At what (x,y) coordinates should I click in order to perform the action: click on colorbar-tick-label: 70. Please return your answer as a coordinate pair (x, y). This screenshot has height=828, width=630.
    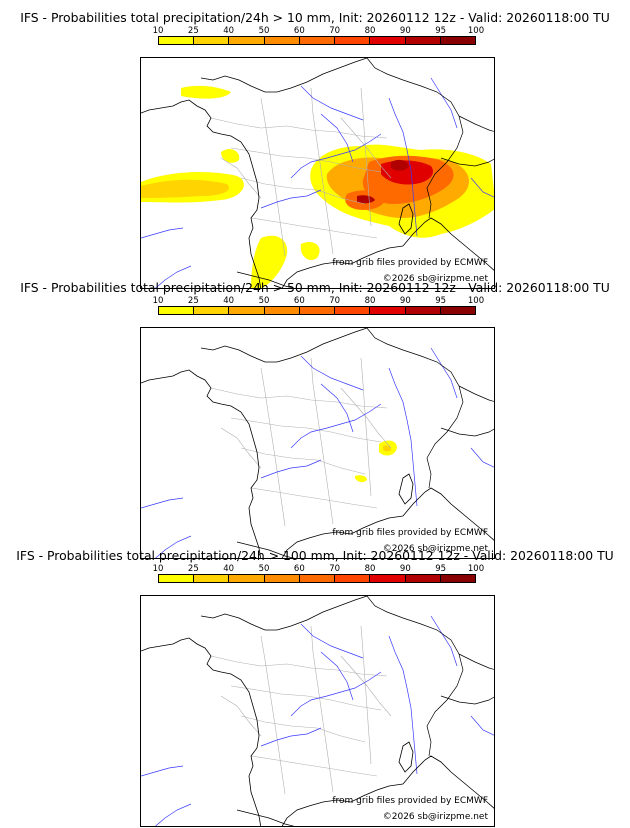
    Looking at the image, I should click on (335, 301).